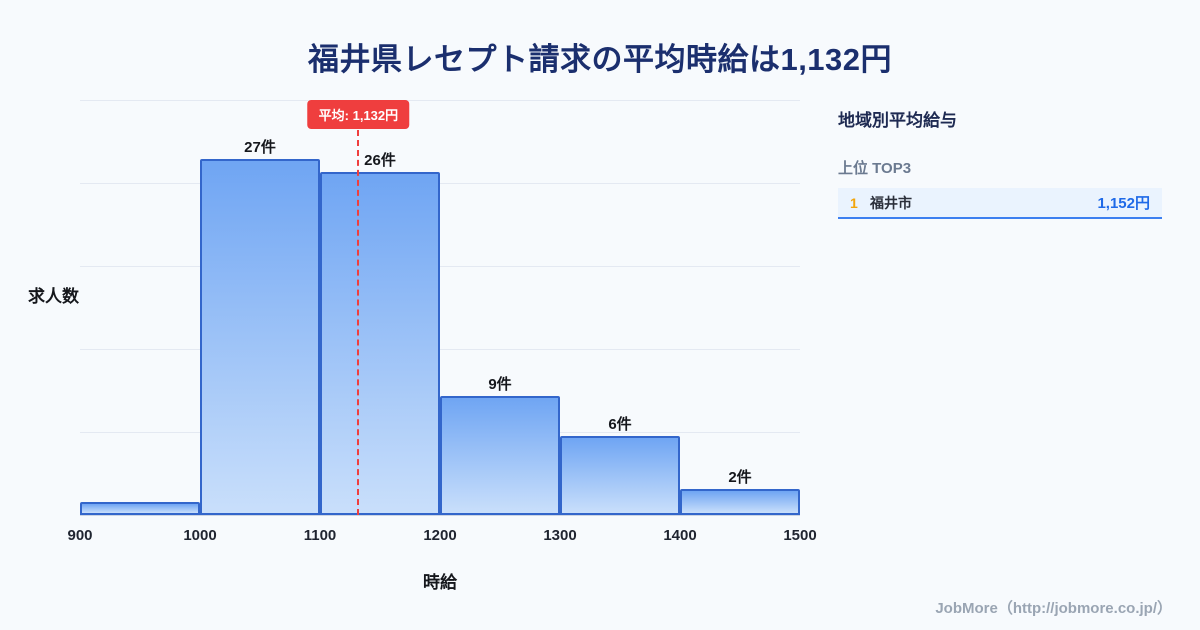 This screenshot has height=630, width=1200. I want to click on x-tick-label: 1500, so click(800, 535).